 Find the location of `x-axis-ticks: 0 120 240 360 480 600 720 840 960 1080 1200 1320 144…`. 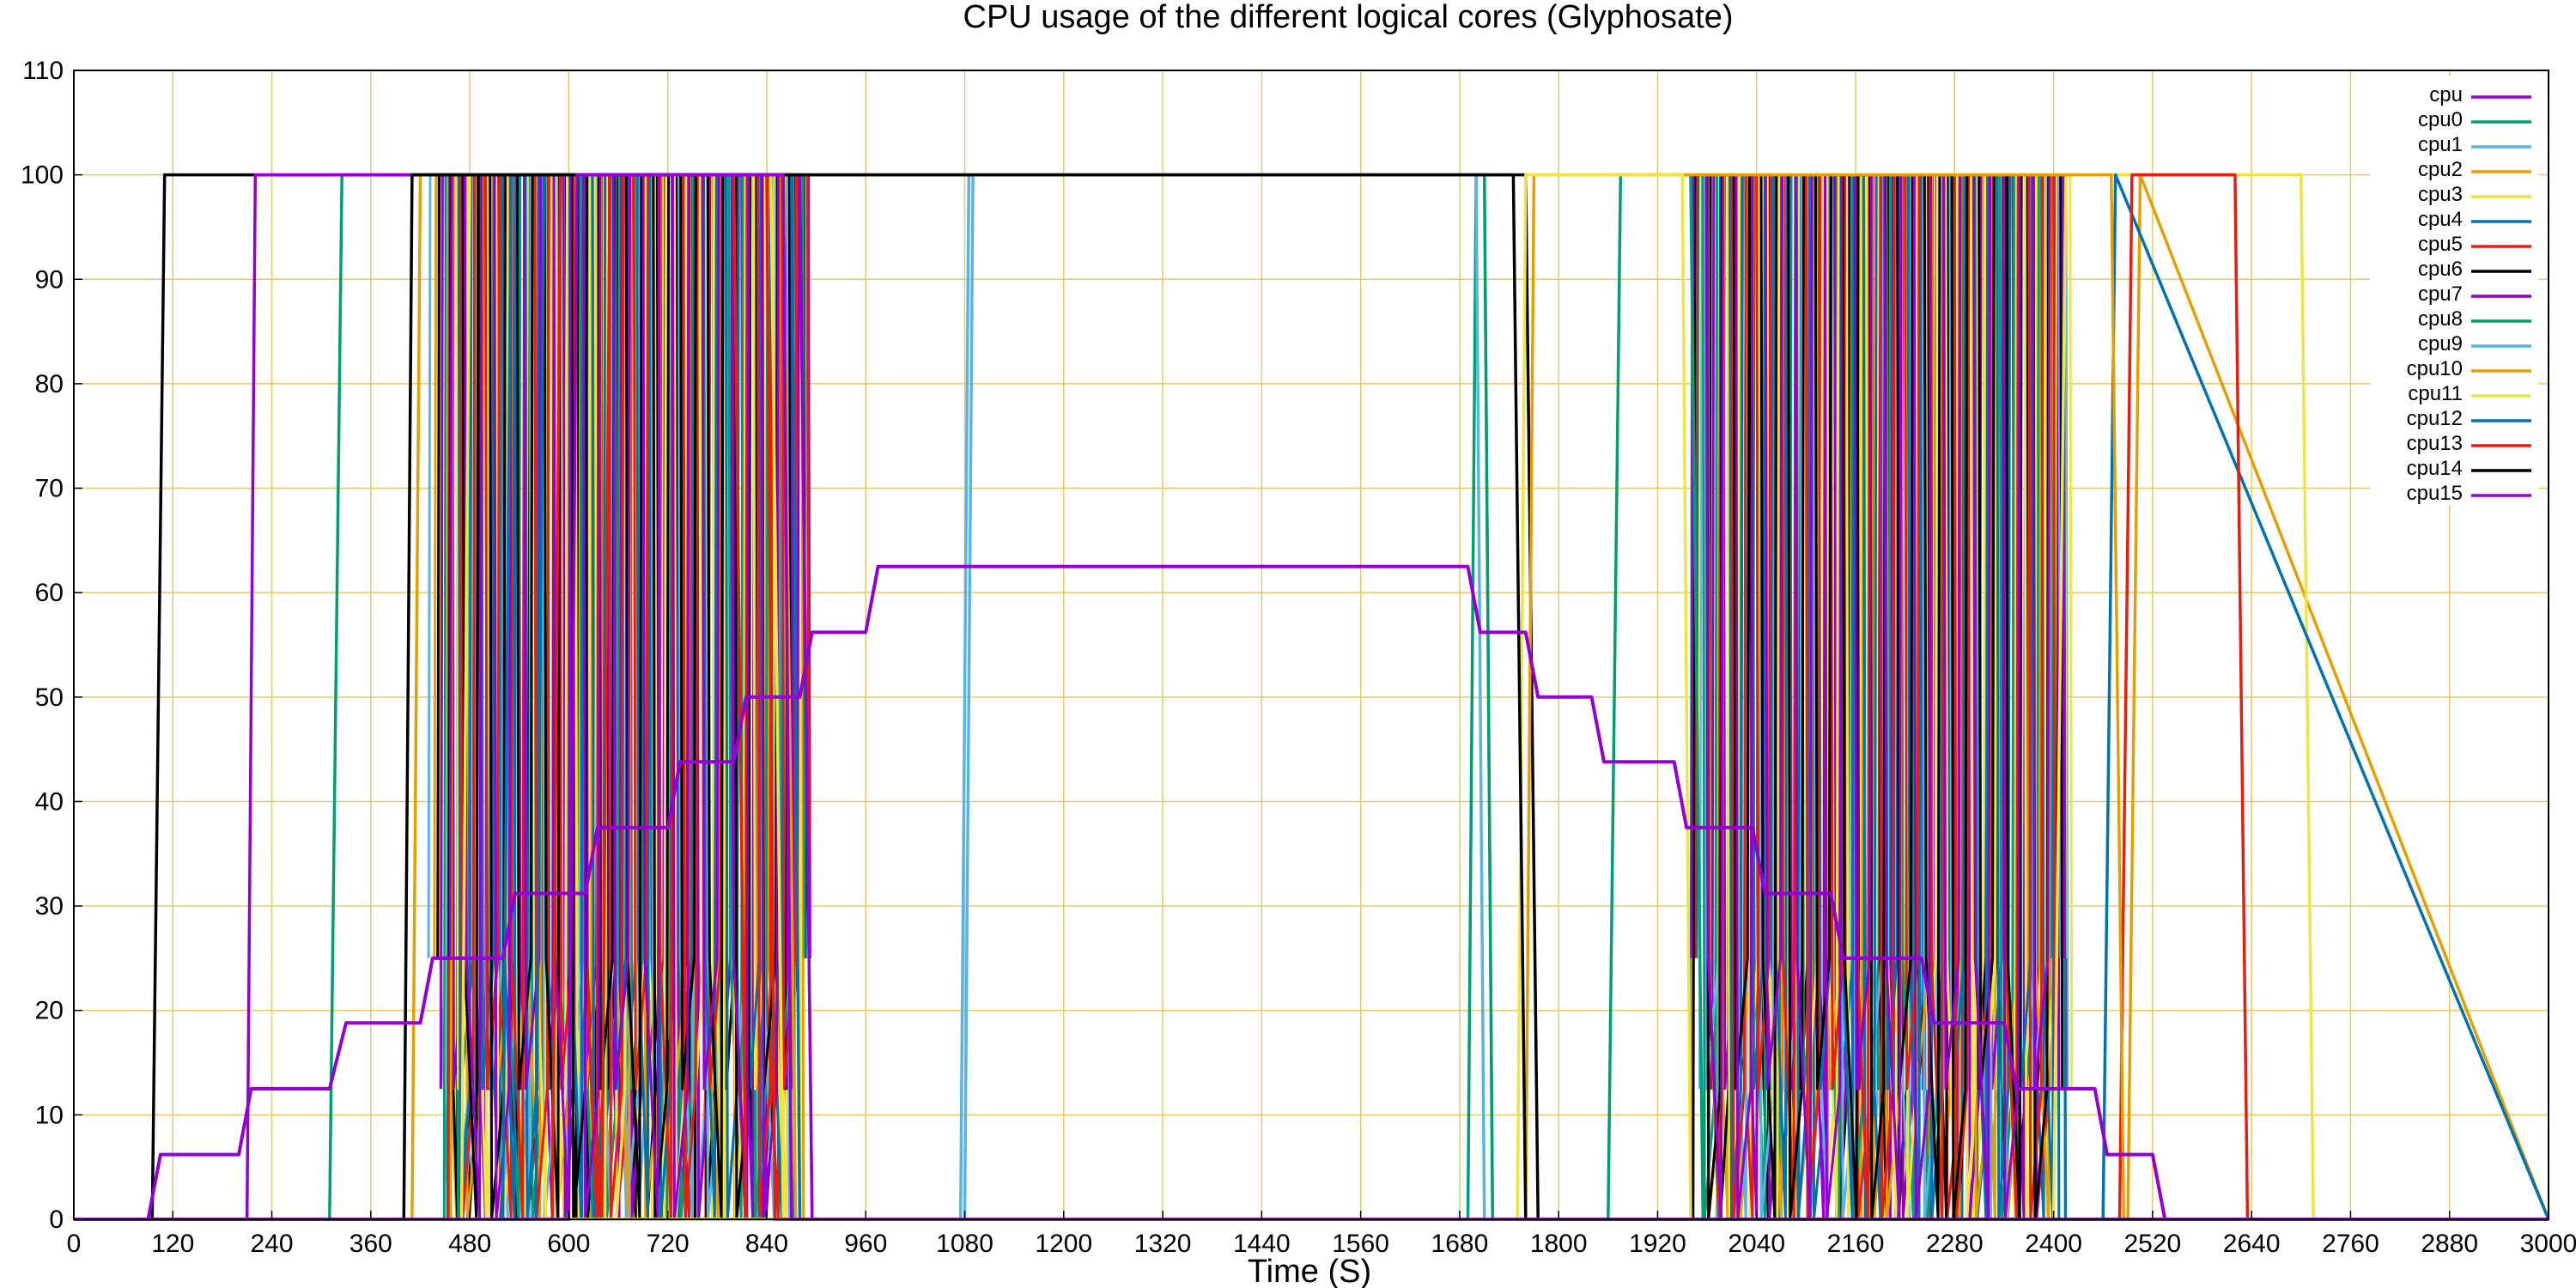

x-axis-ticks: 0 120 240 360 480 600 720 840 960 1080 1200 1320 144… is located at coordinates (1321, 1235).